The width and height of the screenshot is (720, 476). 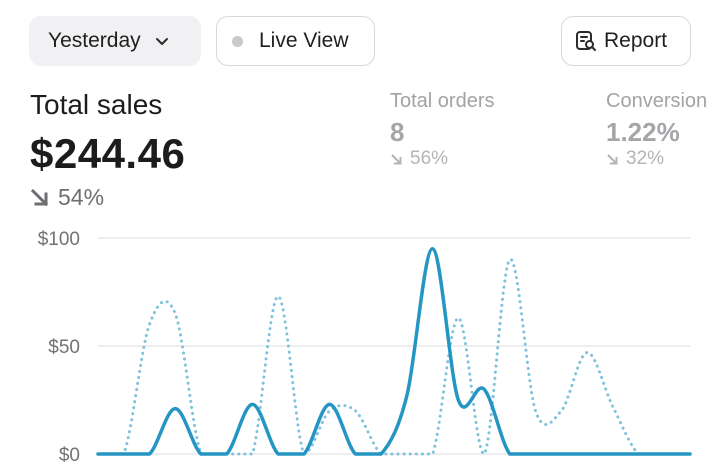 I want to click on conversion-label: Conversion, so click(x=657, y=101).